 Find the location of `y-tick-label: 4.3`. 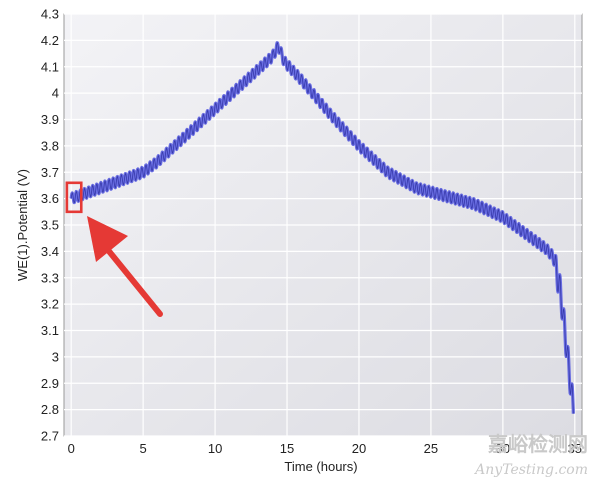

y-tick-label: 4.3 is located at coordinates (50, 14).